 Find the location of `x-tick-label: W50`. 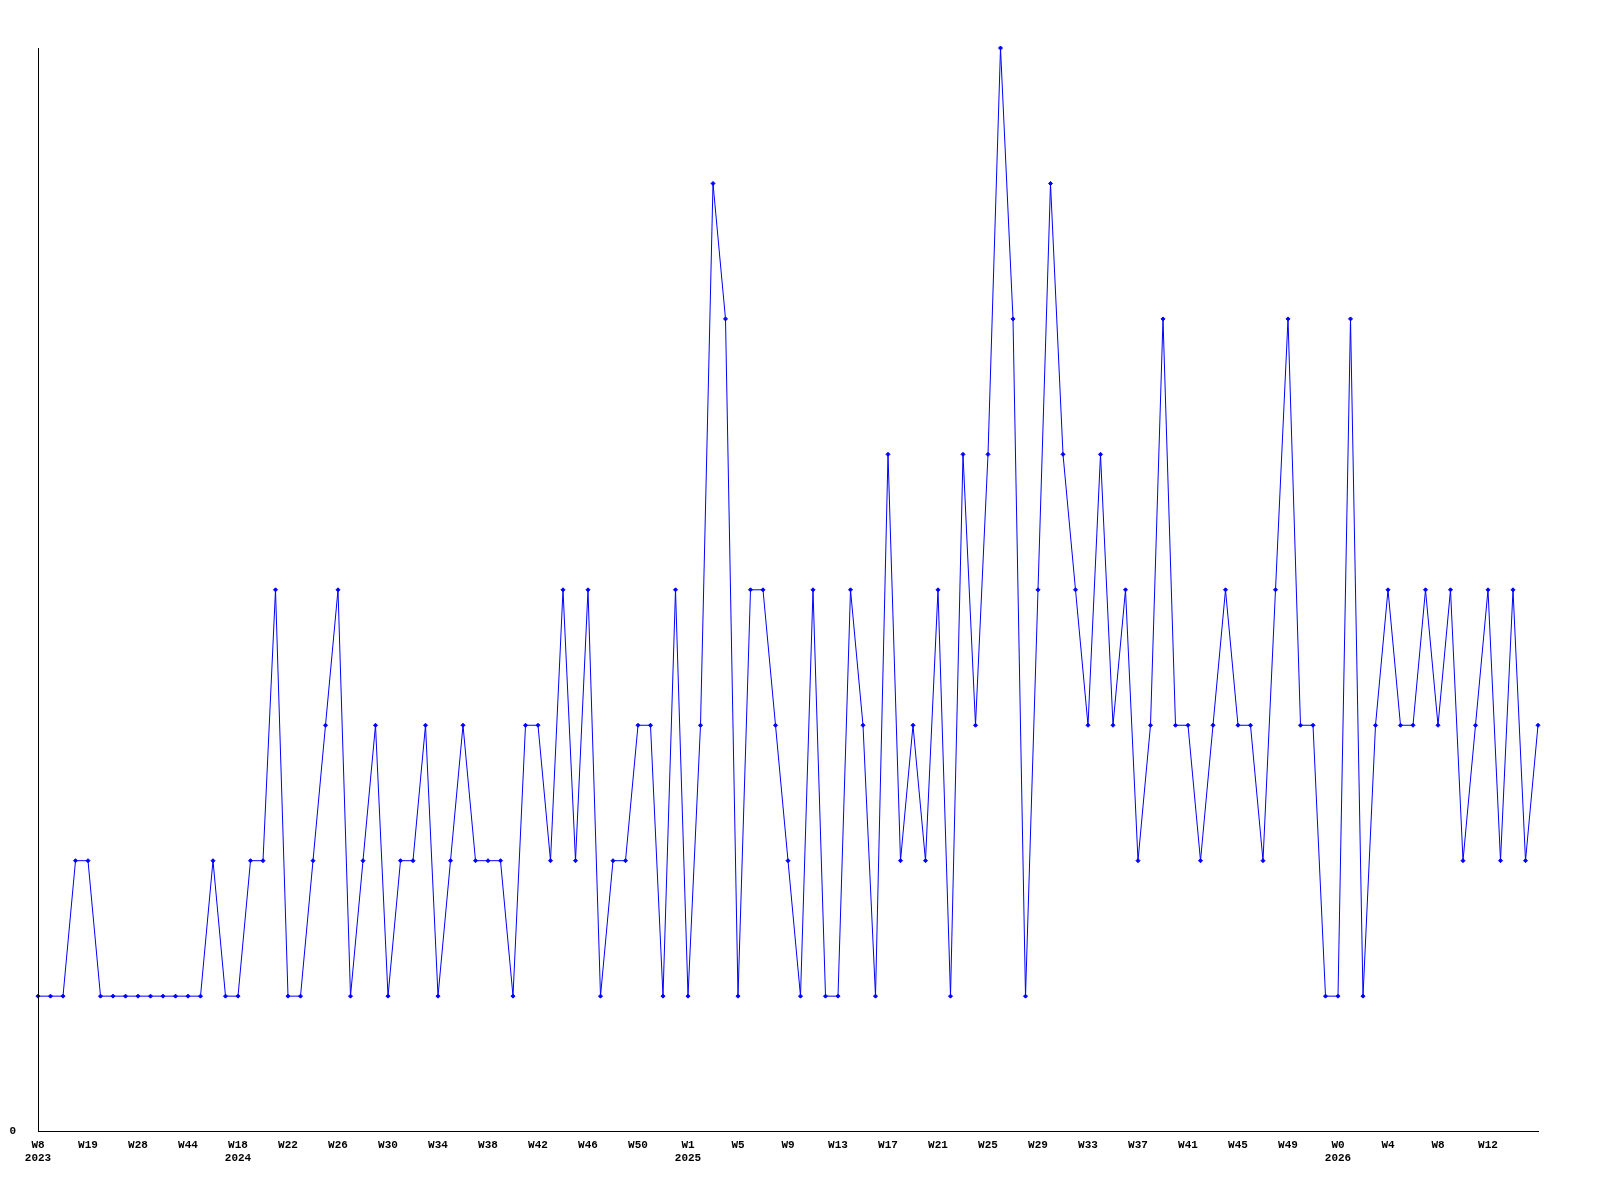

x-tick-label: W50 is located at coordinates (638, 1144).